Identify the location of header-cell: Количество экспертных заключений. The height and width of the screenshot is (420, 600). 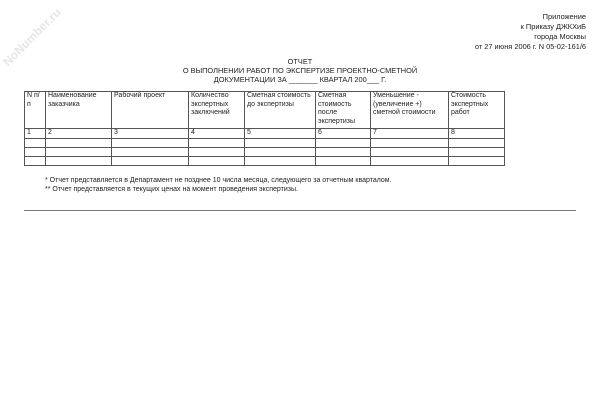
(216, 110).